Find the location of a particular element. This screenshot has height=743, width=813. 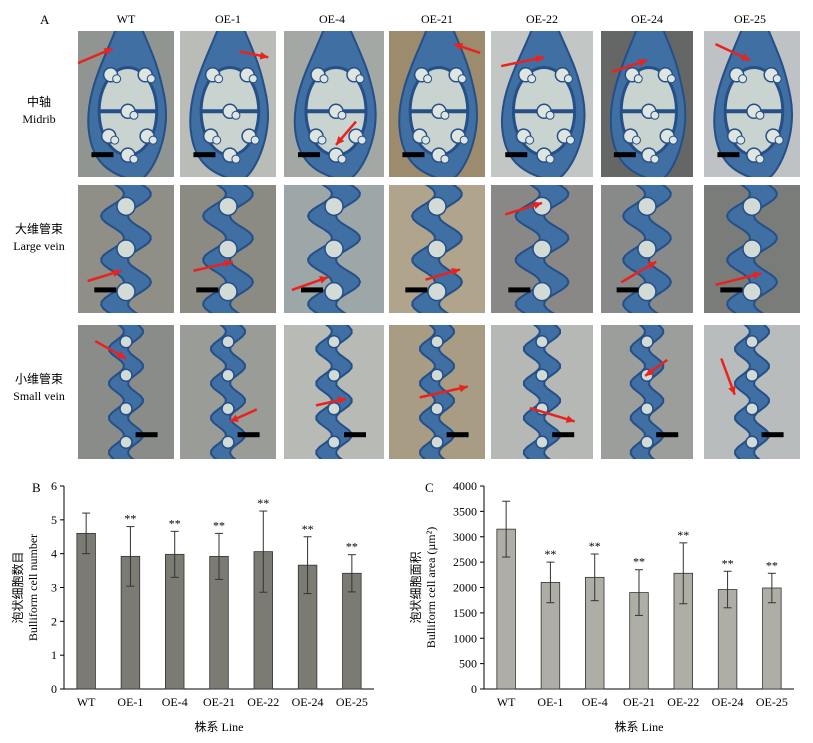

micrograph-large-wt is located at coordinates (126, 249).